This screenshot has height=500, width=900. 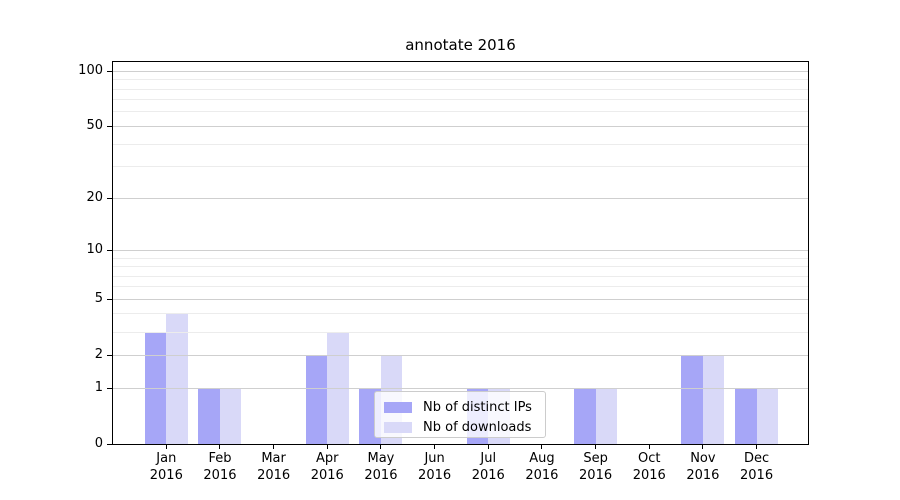 What do you see at coordinates (381, 467) in the screenshot?
I see `x-tick-label: May 2016` at bounding box center [381, 467].